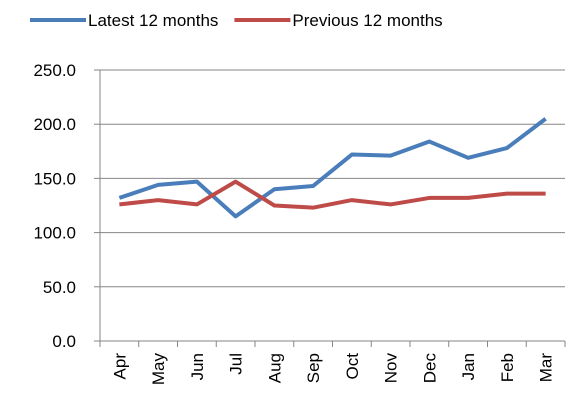  Describe the element at coordinates (352, 366) in the screenshot. I see `x-tick-label: Oct` at that location.